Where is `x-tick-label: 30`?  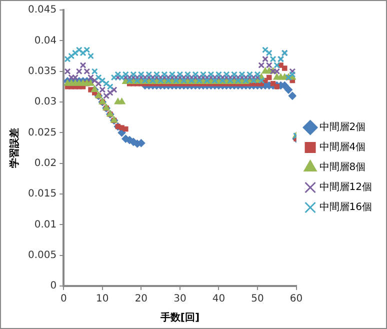
x-tick-label: 30 is located at coordinates (180, 299).